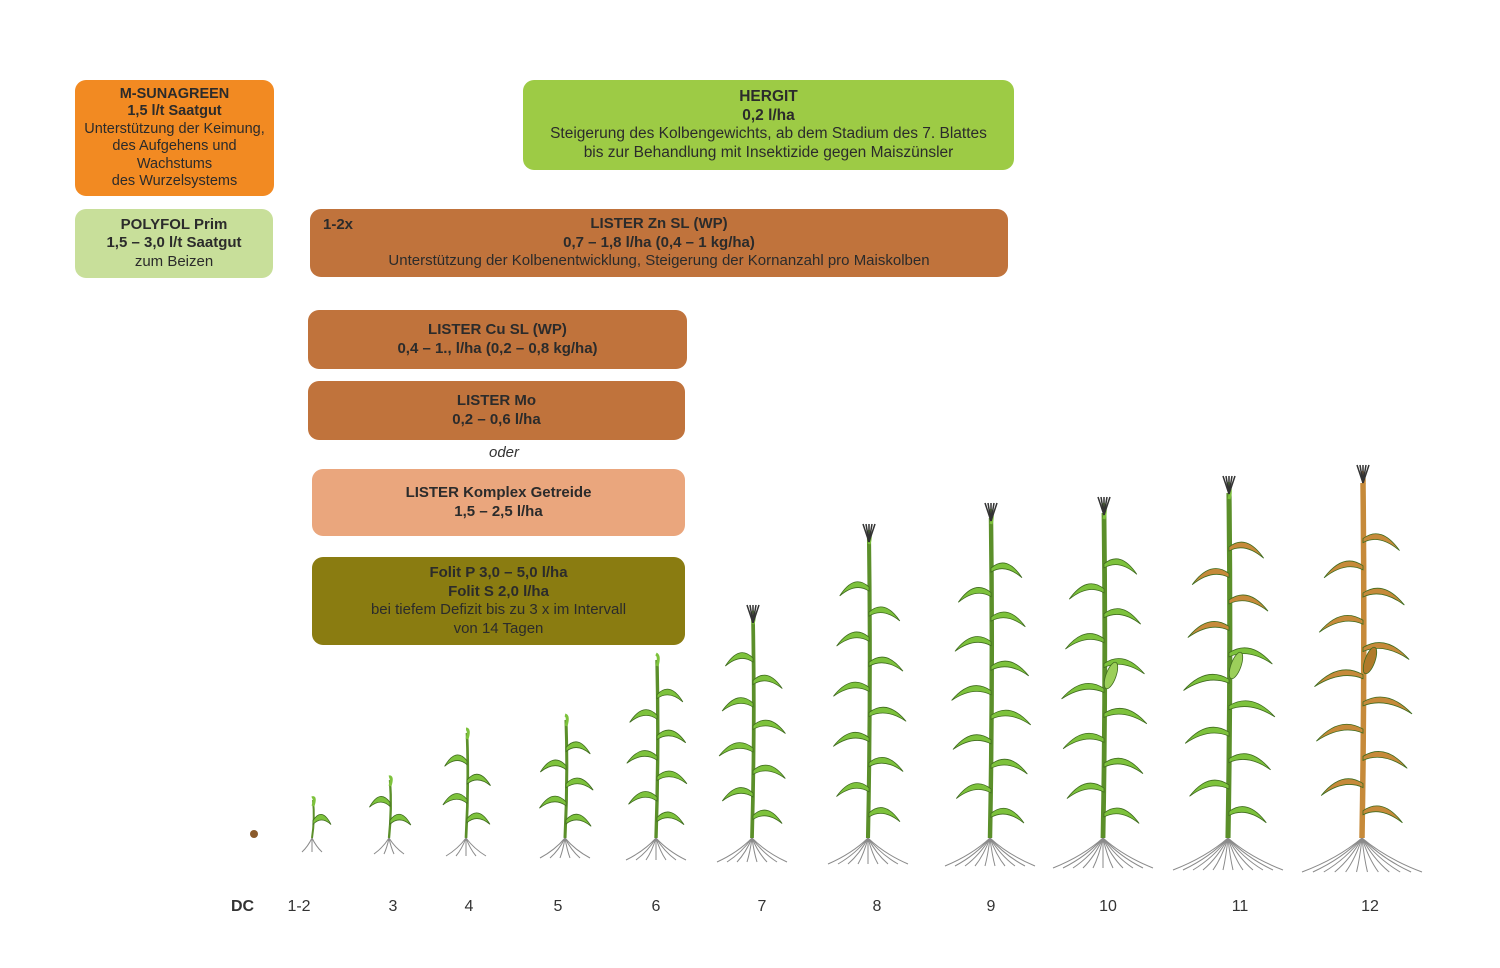 Image resolution: width=1500 pixels, height=968 pixels. Describe the element at coordinates (656, 906) in the screenshot. I see `dc-stage-label: 6` at that location.